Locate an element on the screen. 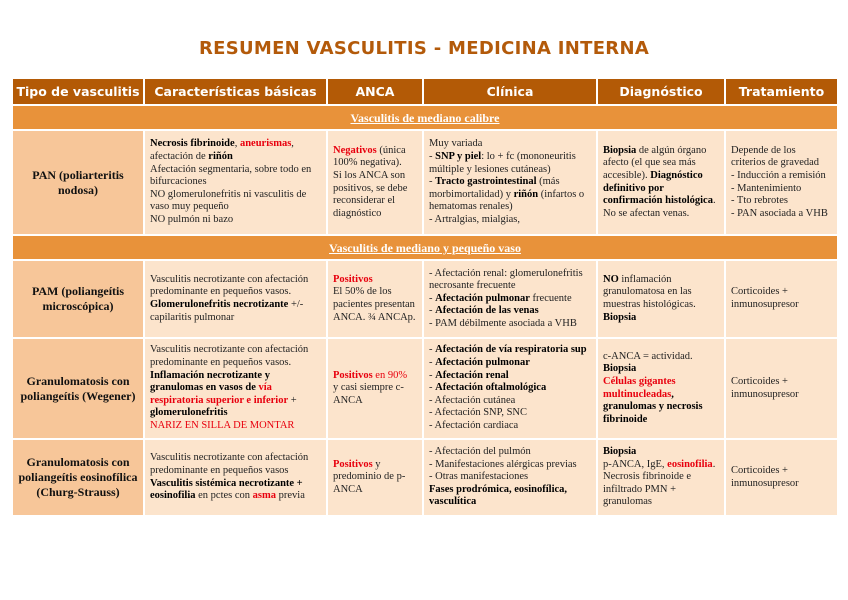 This screenshot has width=848, height=600. highlight-text: asma is located at coordinates (264, 496).